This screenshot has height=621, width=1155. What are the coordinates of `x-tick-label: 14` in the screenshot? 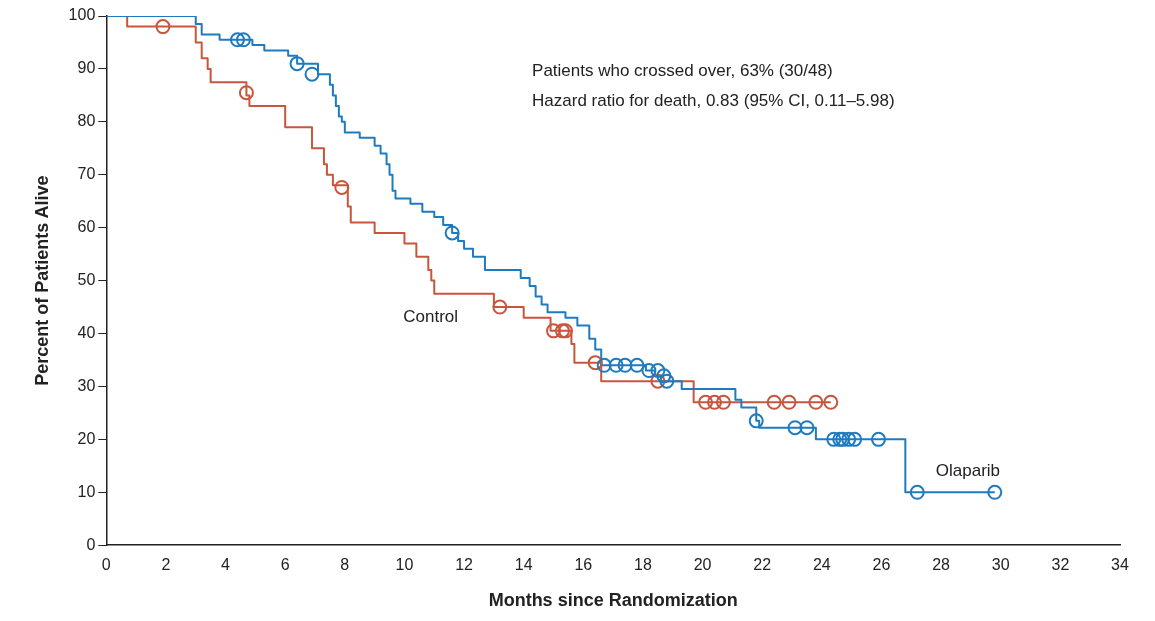 It's located at (523, 565).